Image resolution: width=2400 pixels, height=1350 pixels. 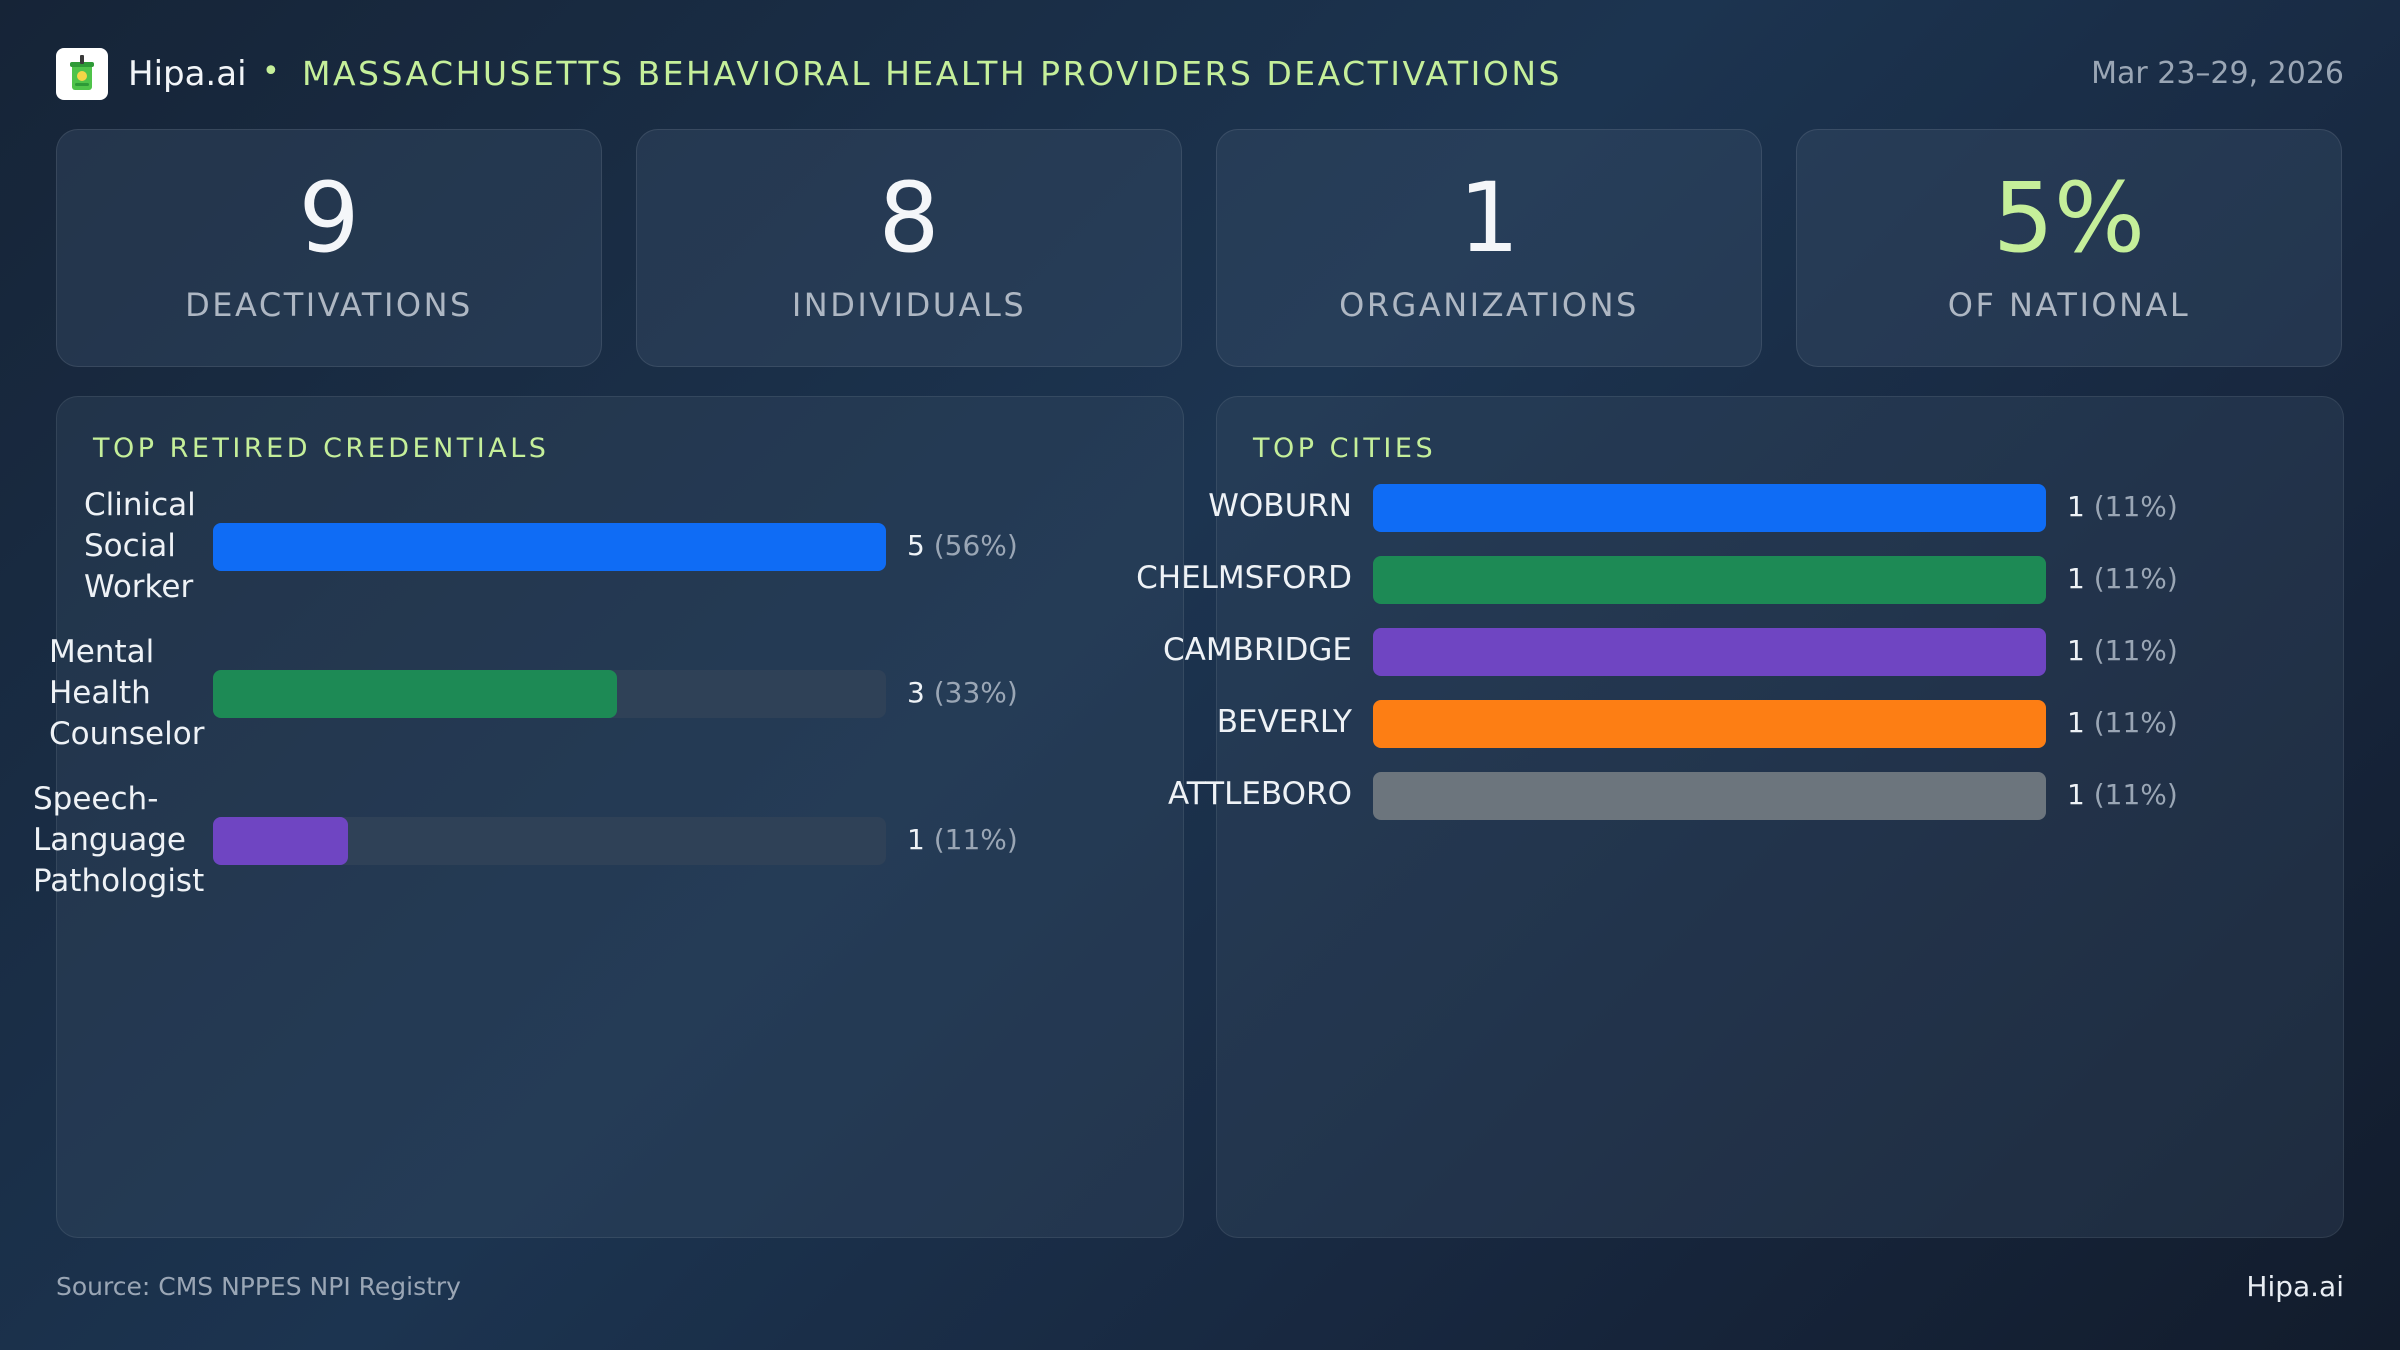 What do you see at coordinates (109, 840) in the screenshot?
I see `bar-label-line: Language` at bounding box center [109, 840].